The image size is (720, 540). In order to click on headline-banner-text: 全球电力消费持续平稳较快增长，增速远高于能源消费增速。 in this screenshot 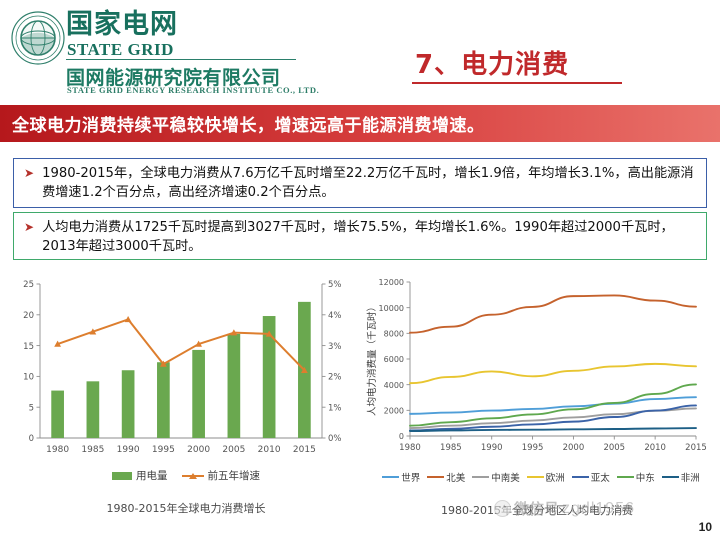, I will do `click(248, 126)`.